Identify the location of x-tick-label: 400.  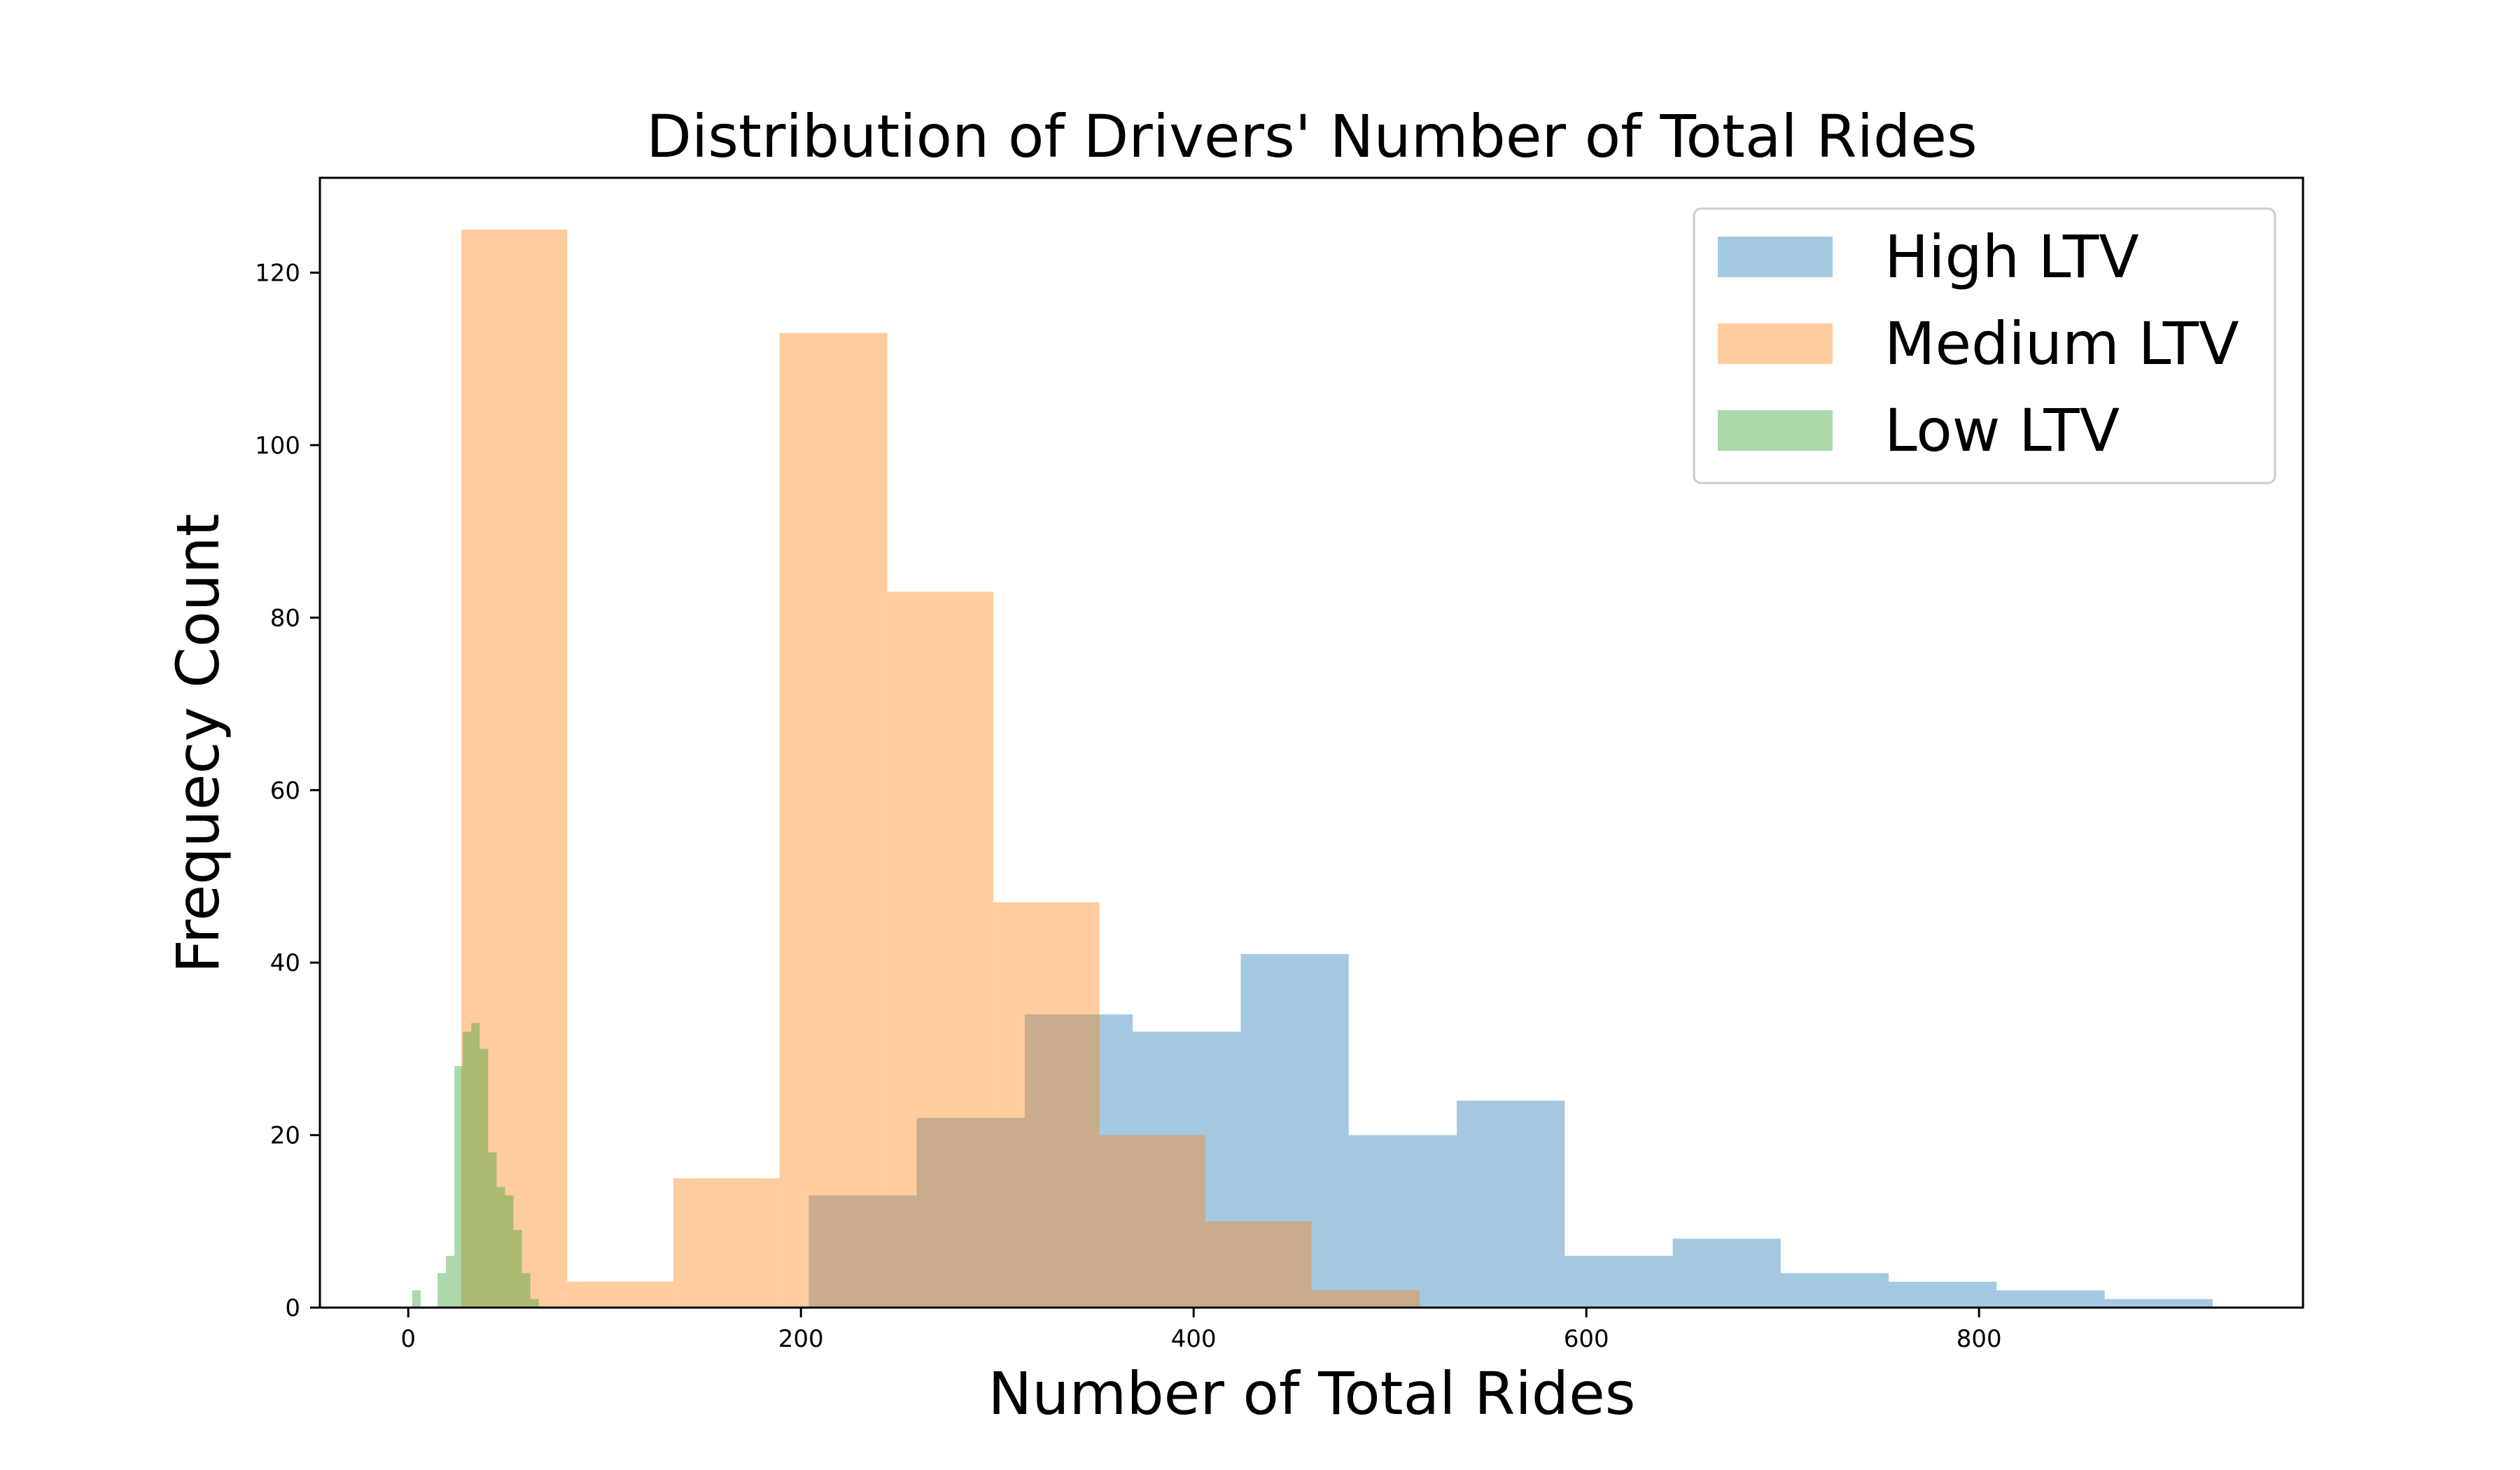
(1194, 1339).